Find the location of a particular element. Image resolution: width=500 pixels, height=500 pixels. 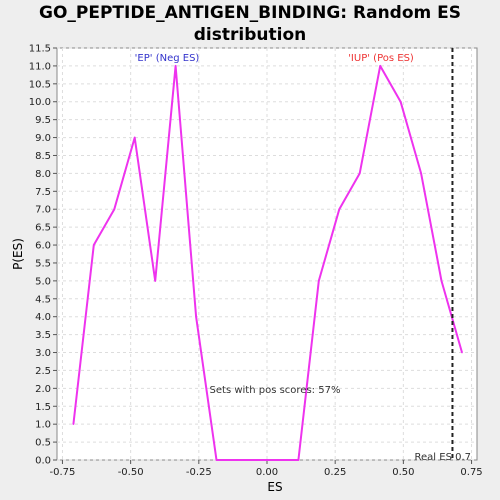

chart-title-line-1: GO_PEPTIDE_ANTIGEN_BINDING: Random ES is located at coordinates (250, 13).